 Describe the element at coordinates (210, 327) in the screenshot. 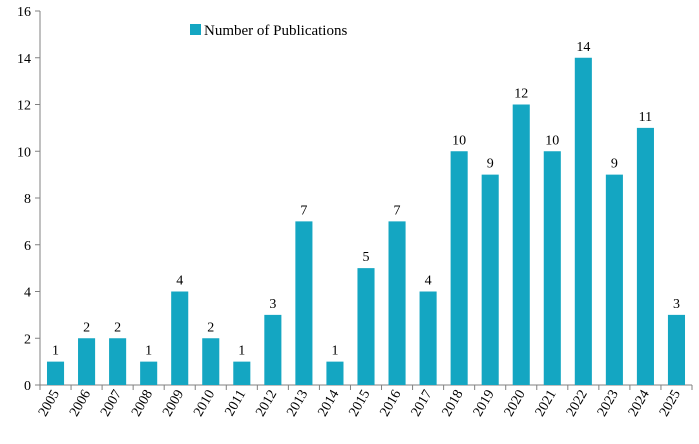

I see `data-label-2010: 2` at that location.